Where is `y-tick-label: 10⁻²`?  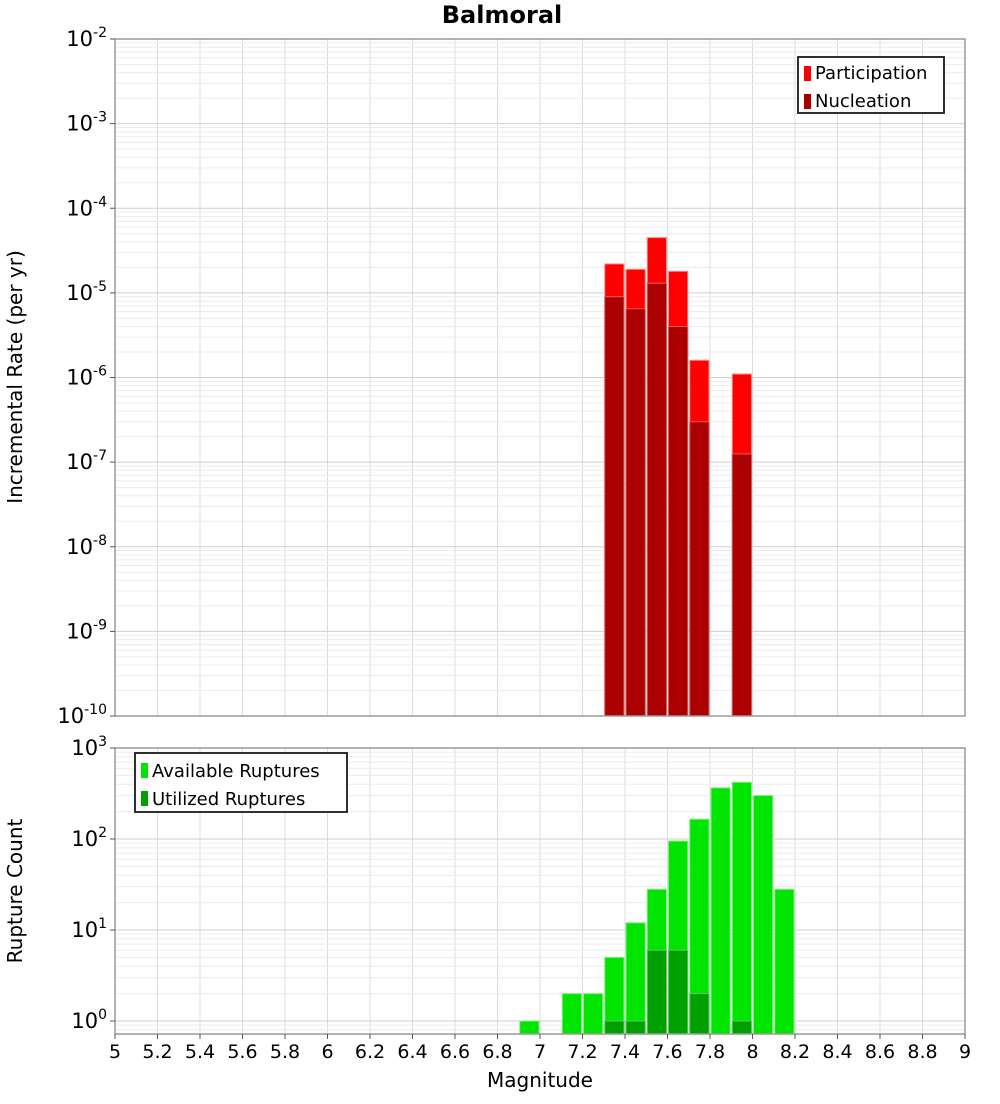 y-tick-label: 10⁻² is located at coordinates (86, 38).